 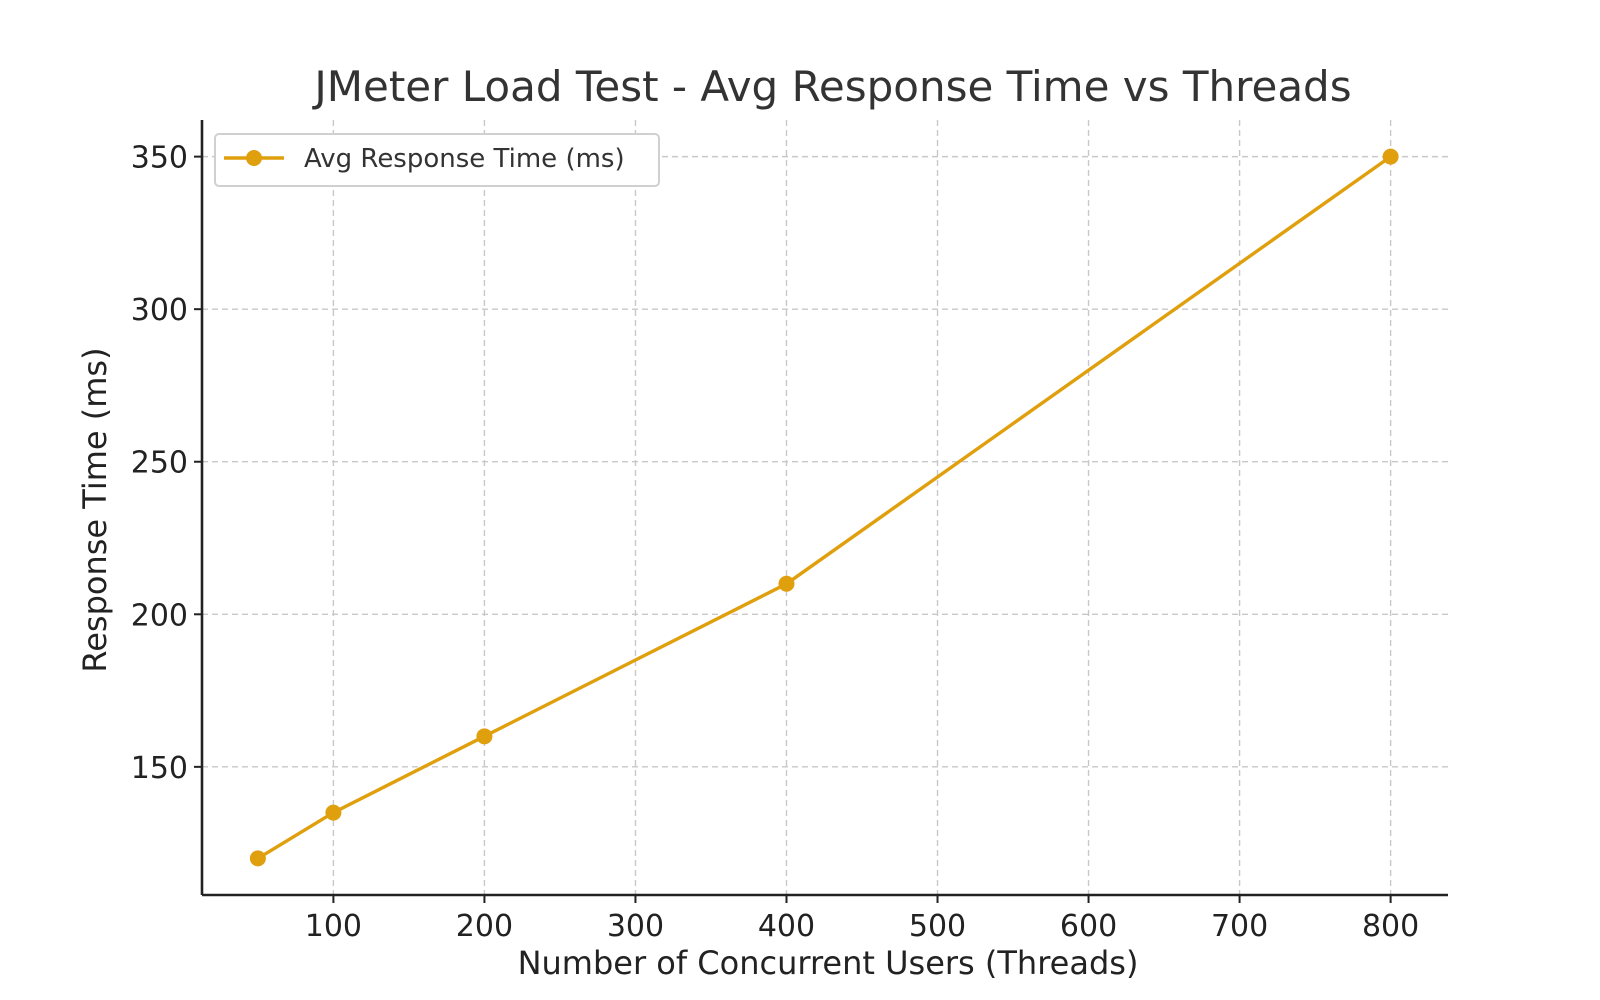 I want to click on x-tick-label-800: 800, so click(x=1390, y=926).